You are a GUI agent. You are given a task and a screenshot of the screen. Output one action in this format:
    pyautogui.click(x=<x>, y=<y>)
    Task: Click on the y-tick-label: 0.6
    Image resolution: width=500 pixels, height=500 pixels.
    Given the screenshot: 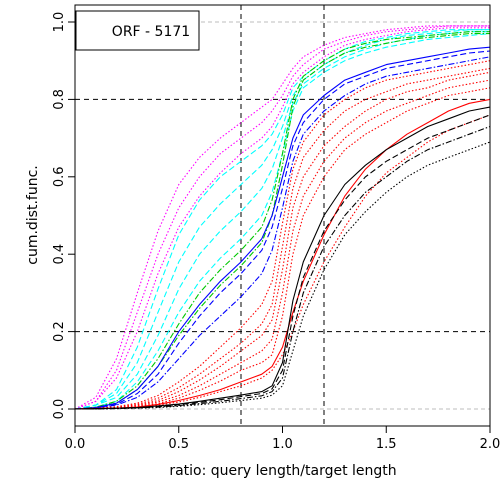 What is the action you would take?
    pyautogui.click(x=59, y=176)
    